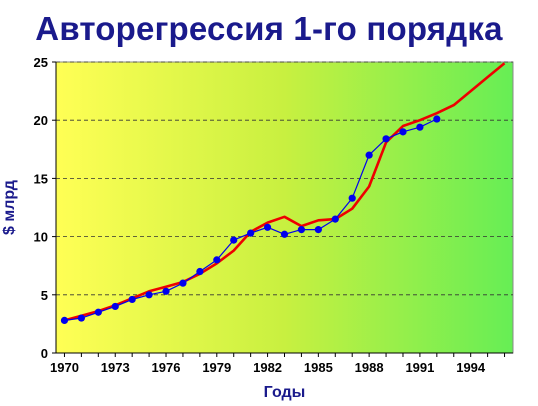 The width and height of the screenshot is (538, 406). What do you see at coordinates (115, 367) in the screenshot?
I see `x-tick-label-1: 1973` at bounding box center [115, 367].